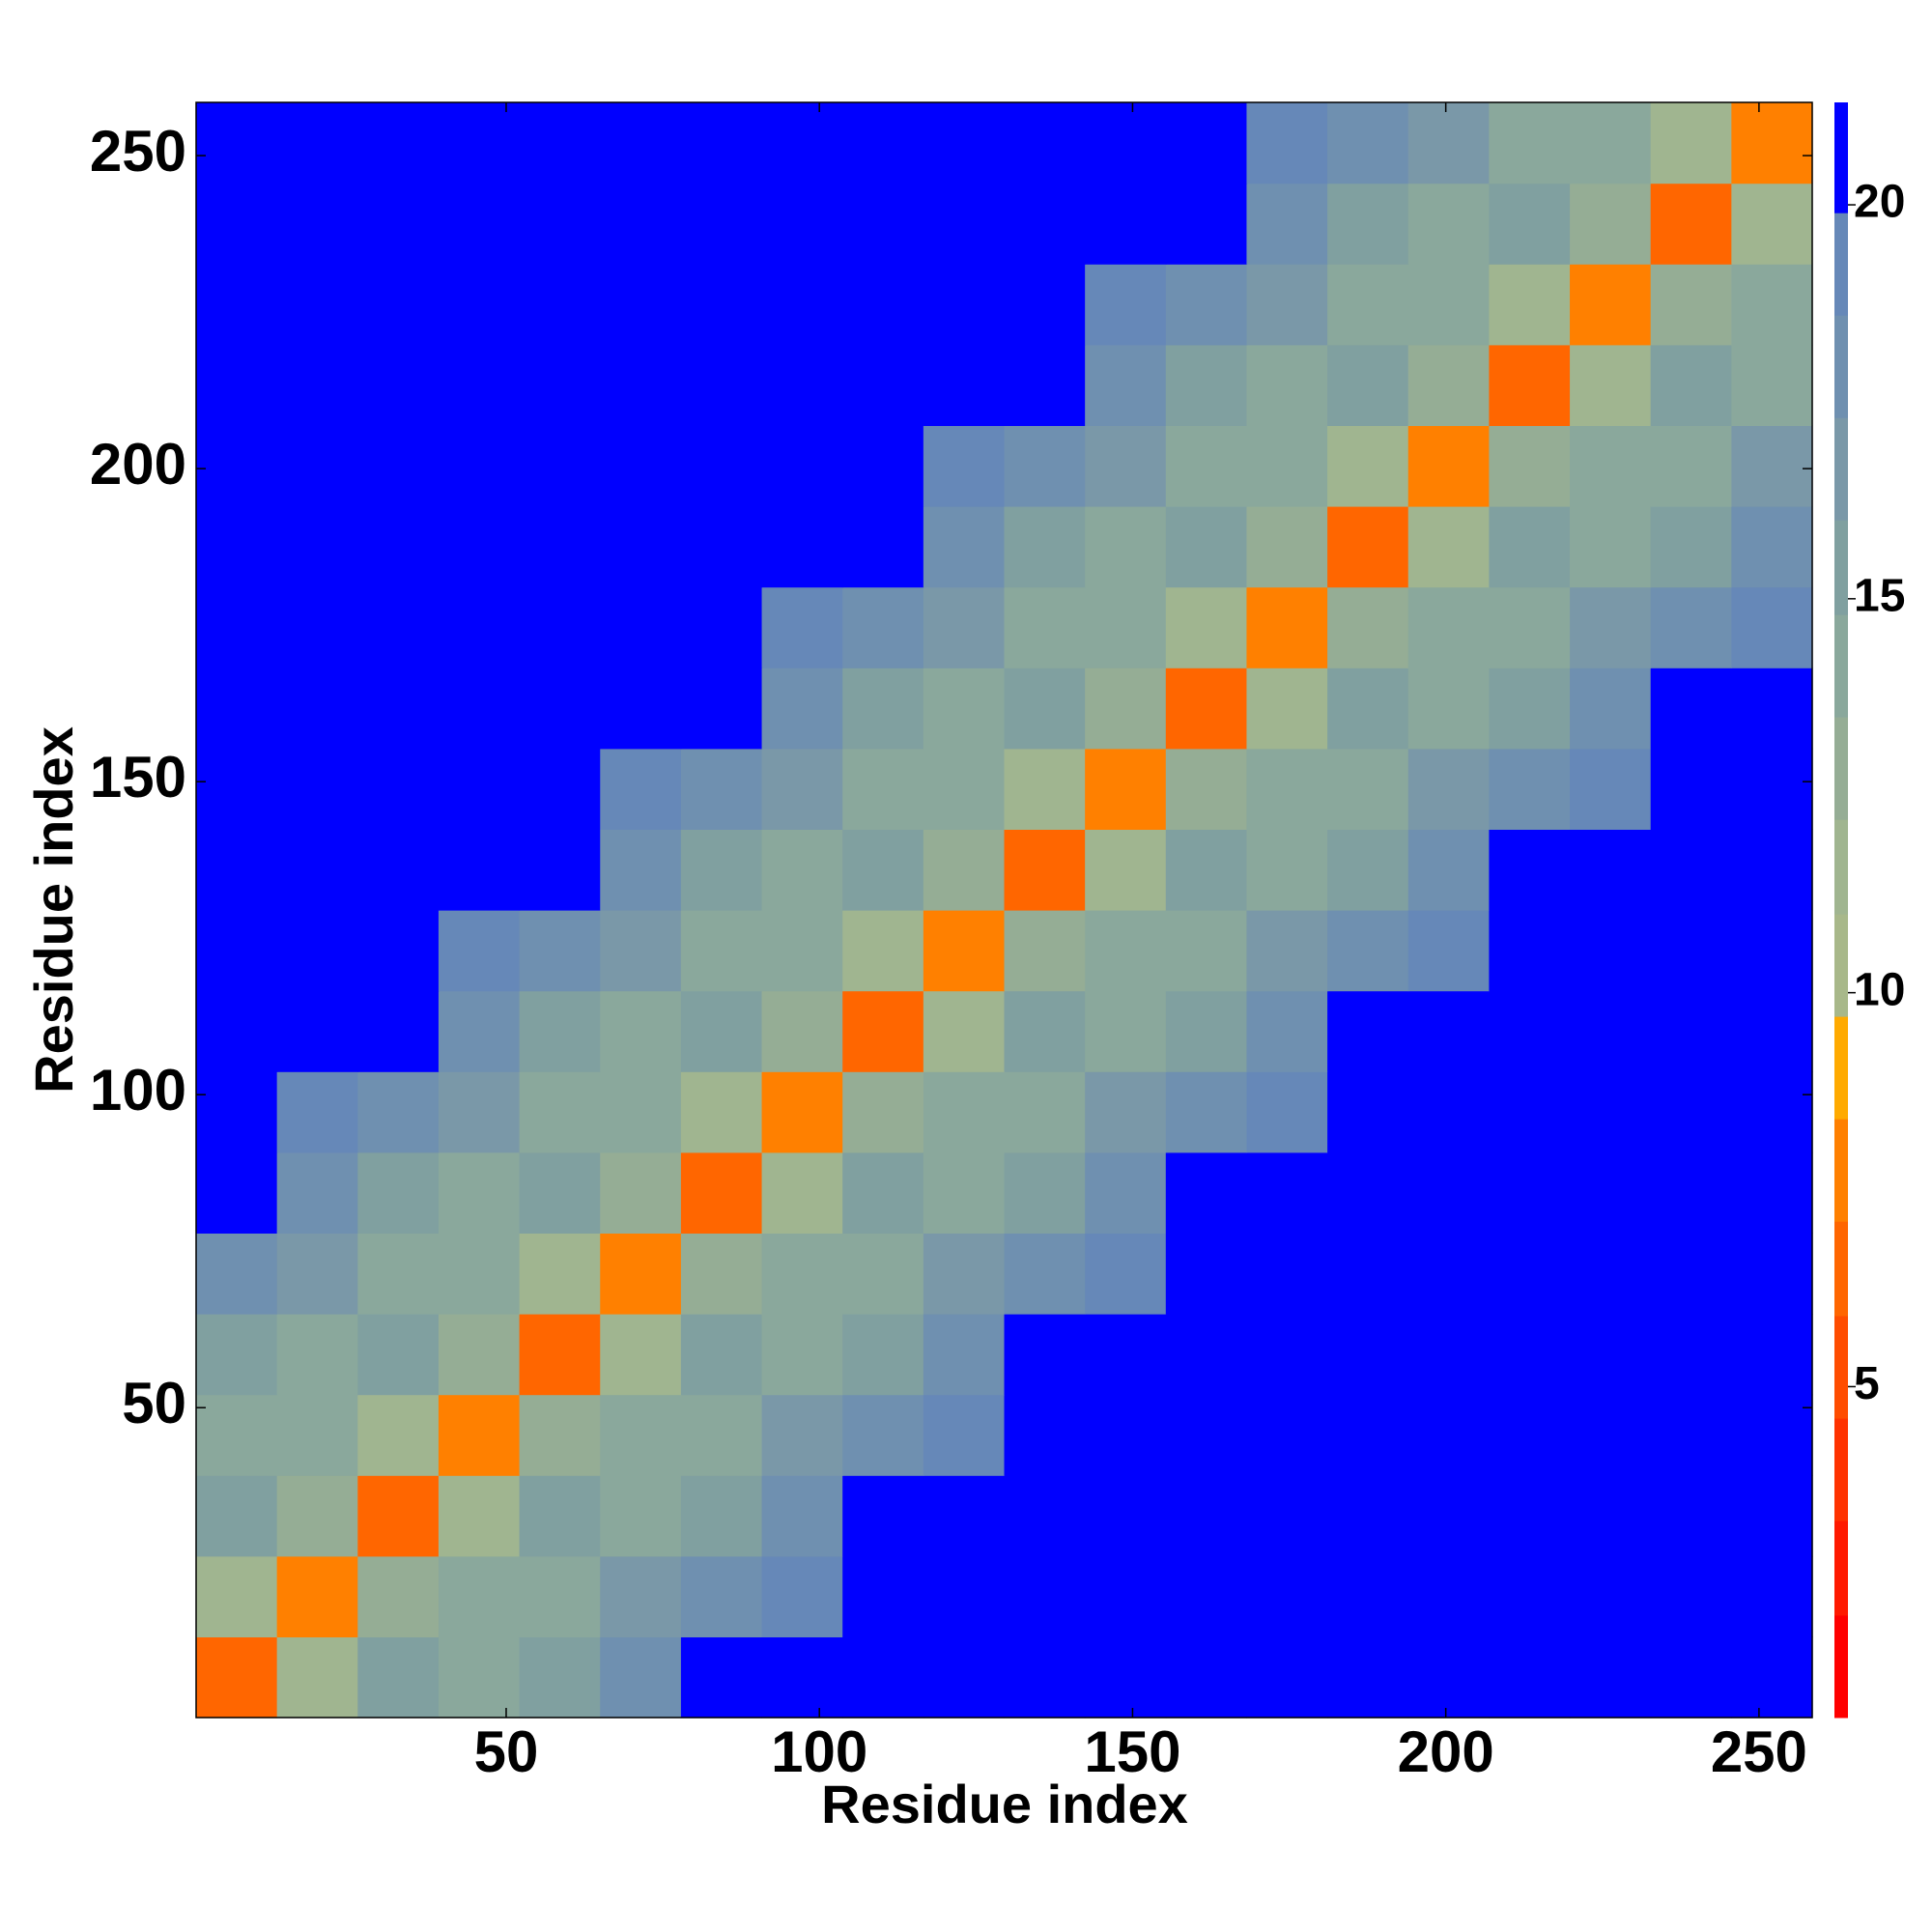 Image resolution: width=1932 pixels, height=1932 pixels. Describe the element at coordinates (1879, 989) in the screenshot. I see `colorbar-tick-label: 10` at that location.